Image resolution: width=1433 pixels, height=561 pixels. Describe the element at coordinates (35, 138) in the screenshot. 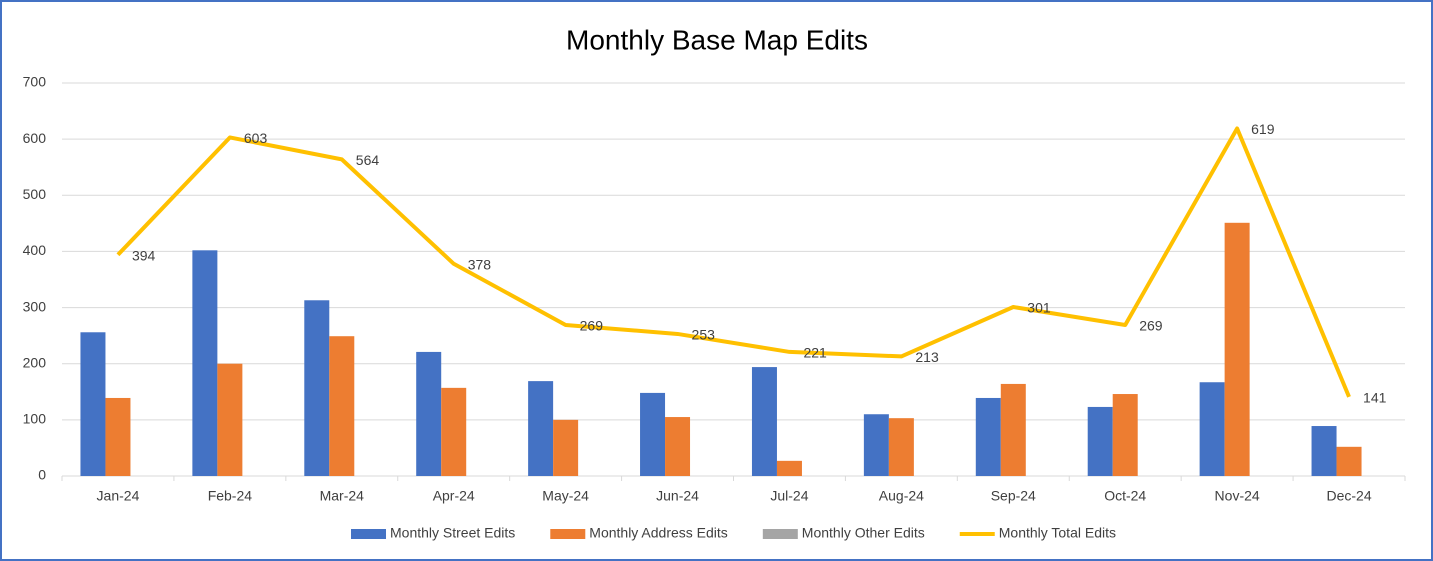

I see `y-tick-label: 600` at that location.